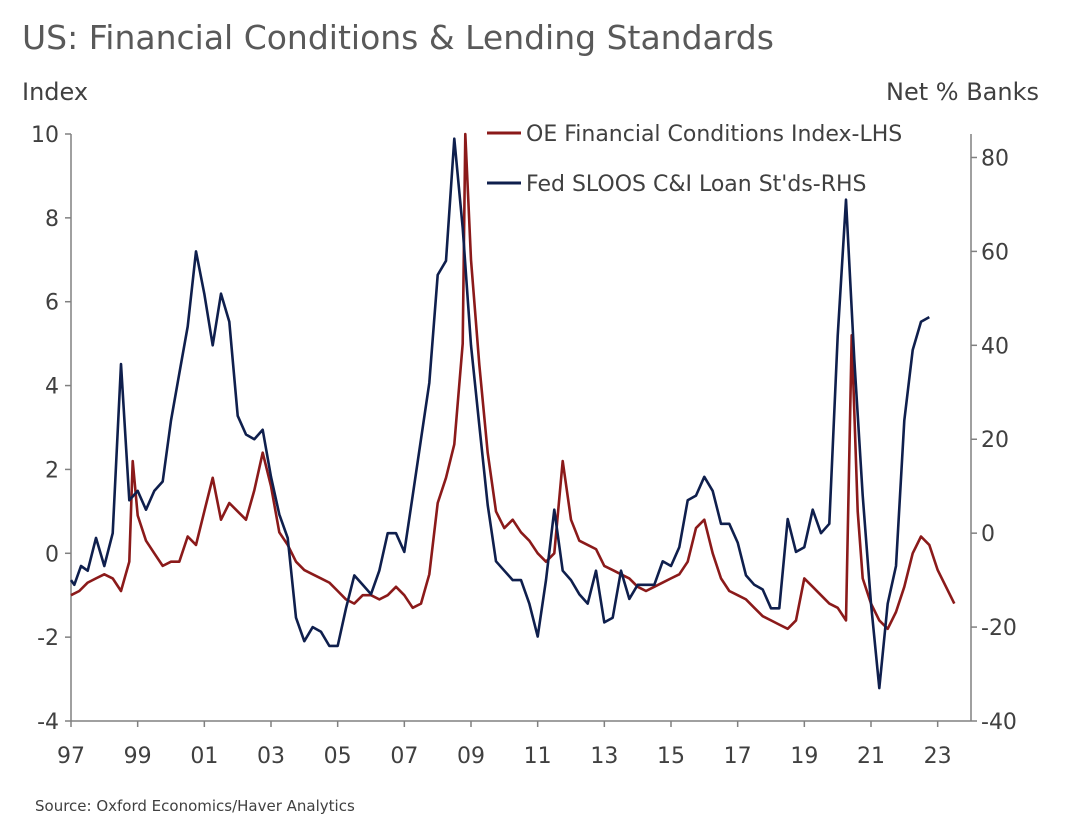  Describe the element at coordinates (988, 534) in the screenshot. I see `right-tick-label: 0` at that location.